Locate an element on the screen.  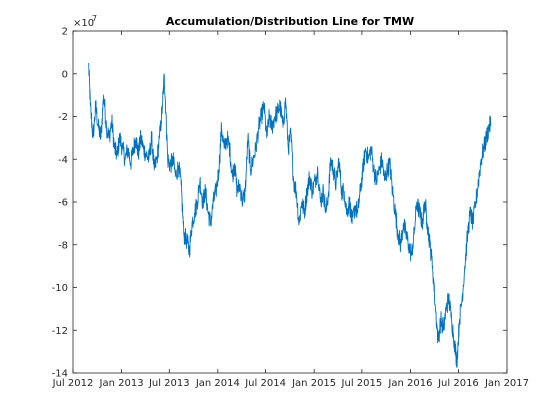
x-tick-label: Jul 2016 is located at coordinates (458, 383).